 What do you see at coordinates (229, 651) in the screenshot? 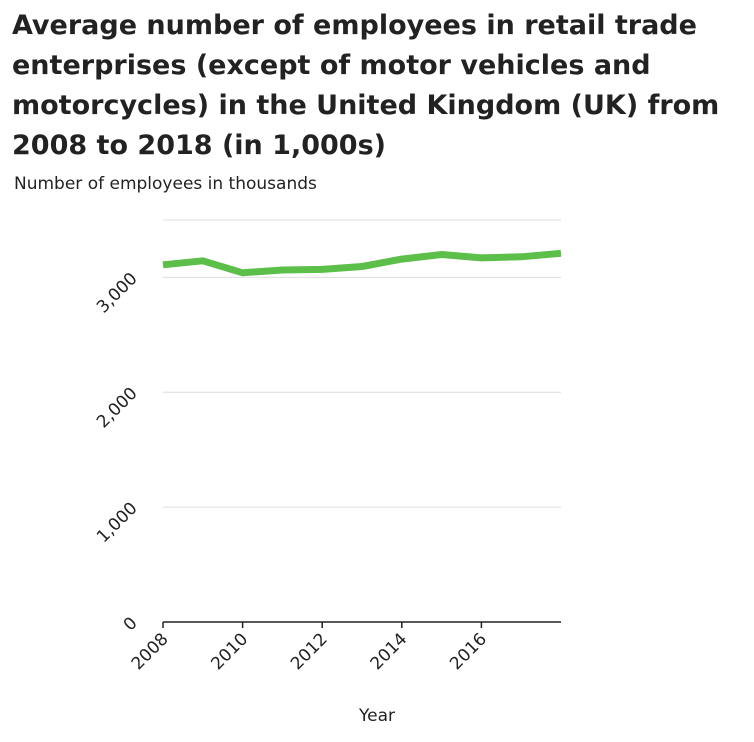
I see `x-tick-label: 2010` at bounding box center [229, 651].